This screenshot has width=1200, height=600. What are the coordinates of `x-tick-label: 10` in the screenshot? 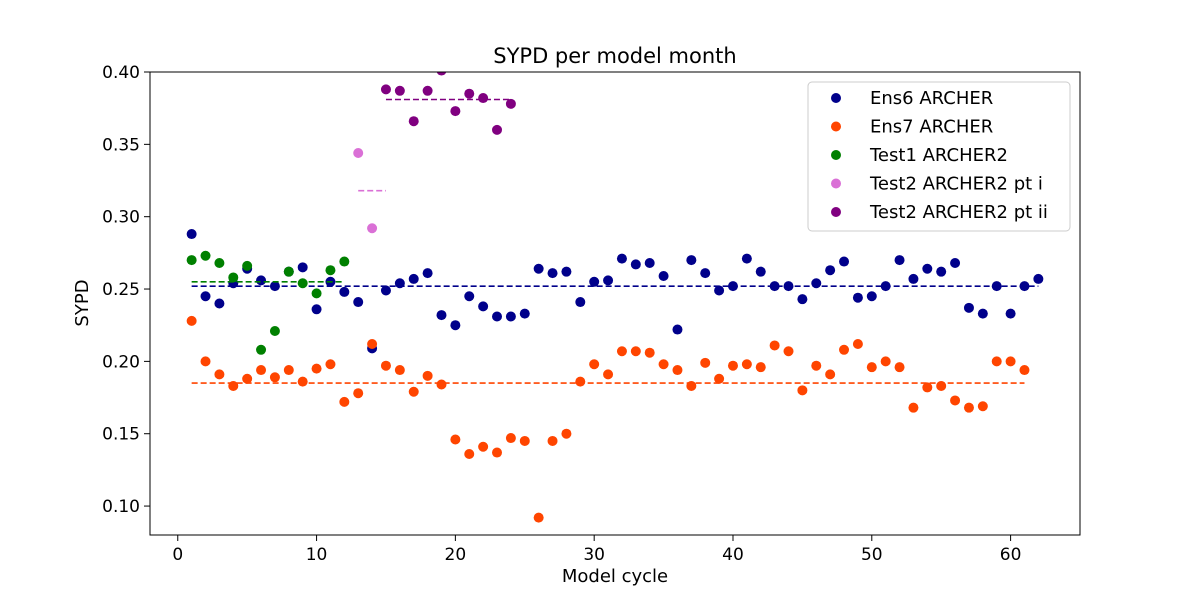 It's located at (317, 555).